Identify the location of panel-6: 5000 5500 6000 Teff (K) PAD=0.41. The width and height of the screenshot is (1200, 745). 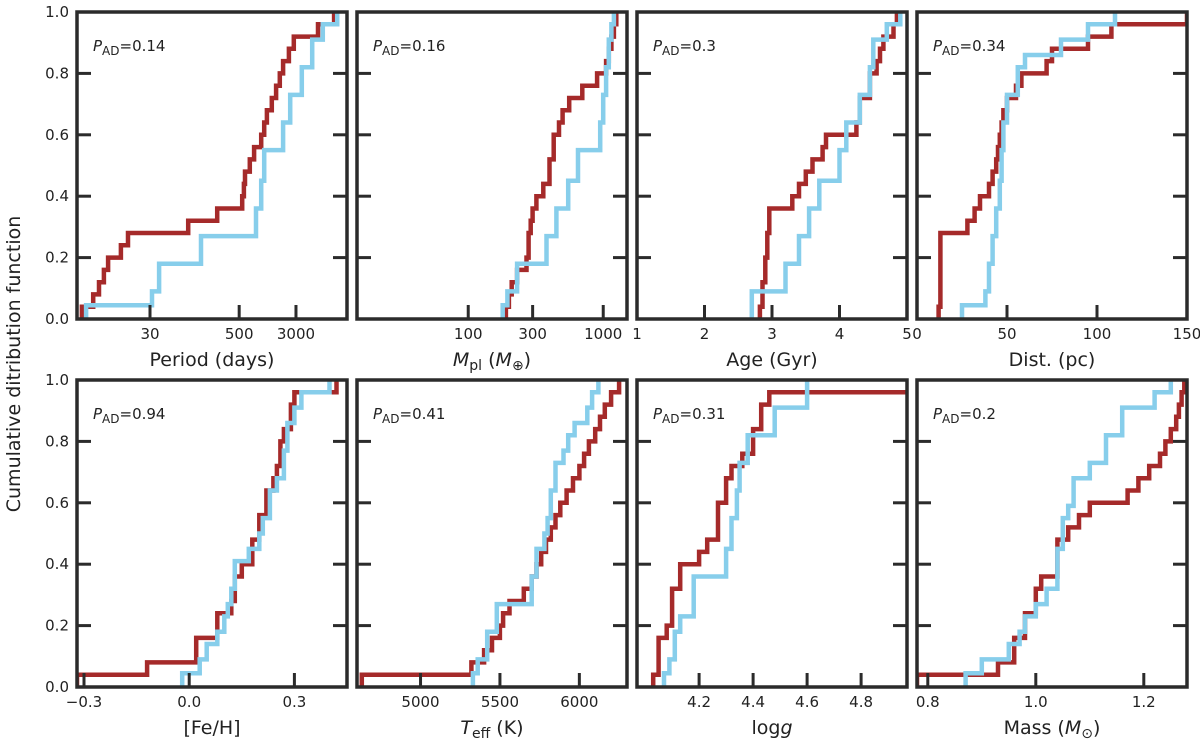
(492, 560).